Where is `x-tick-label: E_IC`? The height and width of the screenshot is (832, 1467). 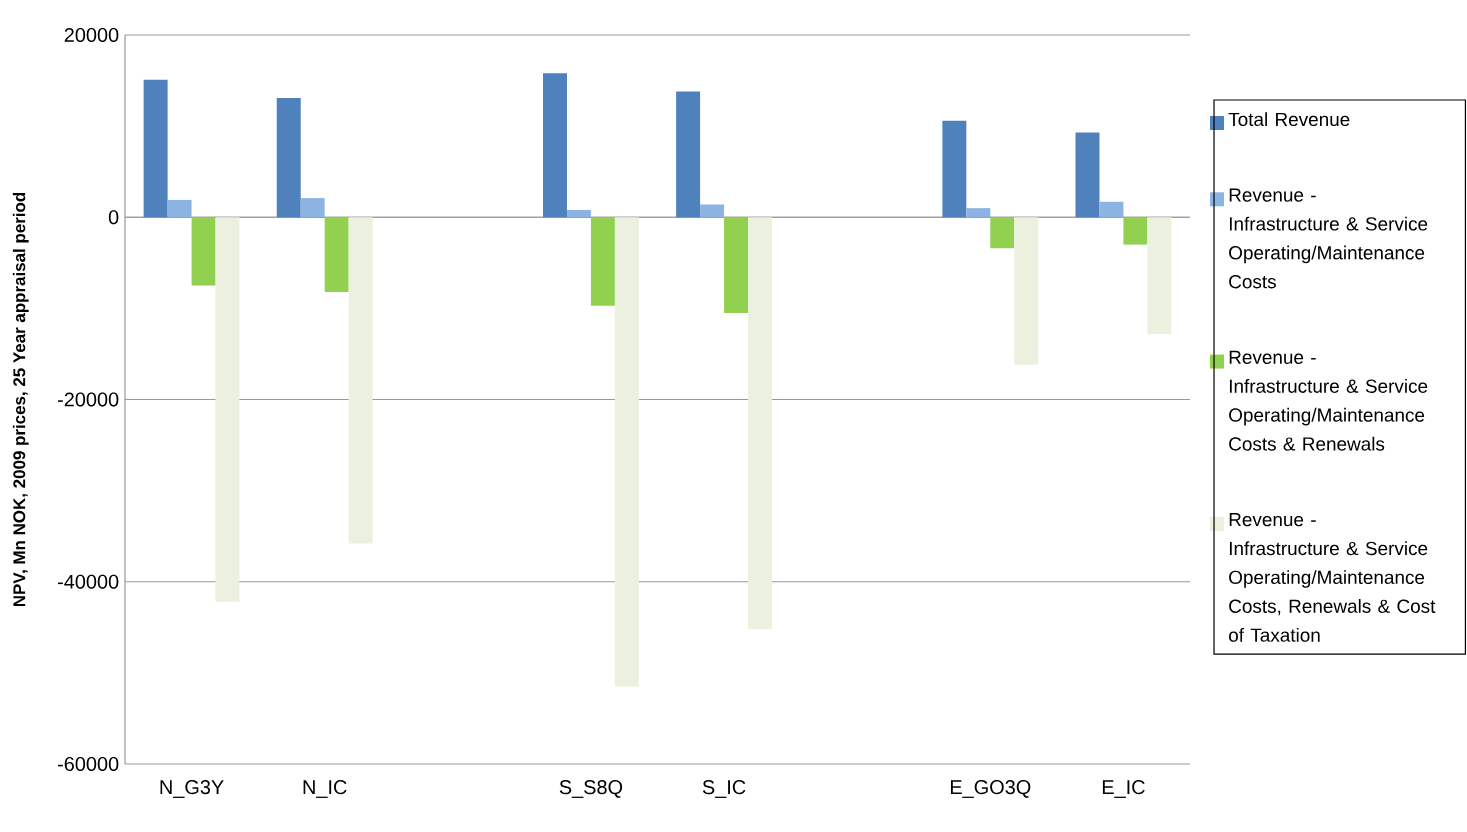 x-tick-label: E_IC is located at coordinates (1123, 789).